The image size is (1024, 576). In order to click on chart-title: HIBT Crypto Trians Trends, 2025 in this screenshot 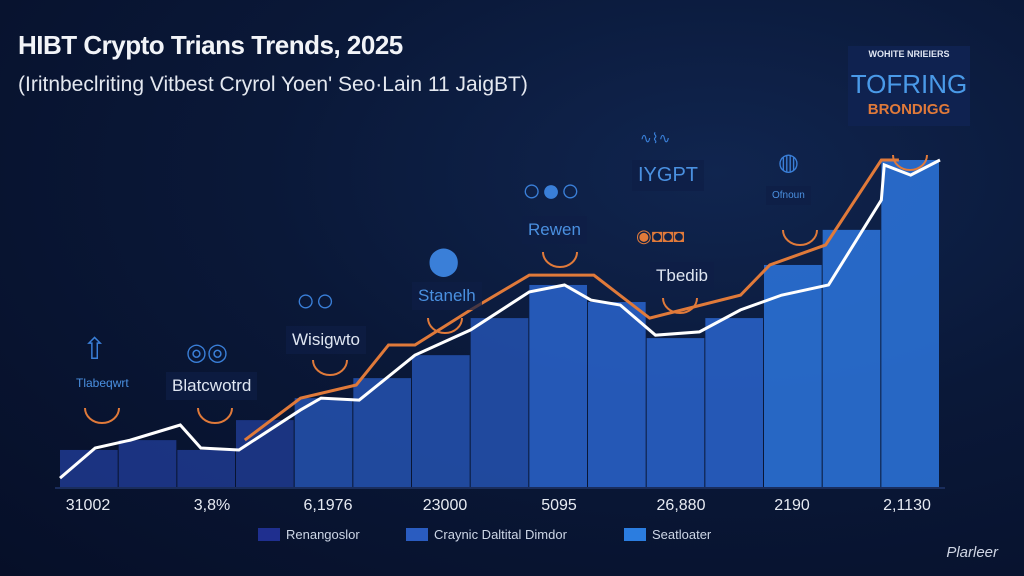, I will do `click(210, 45)`.